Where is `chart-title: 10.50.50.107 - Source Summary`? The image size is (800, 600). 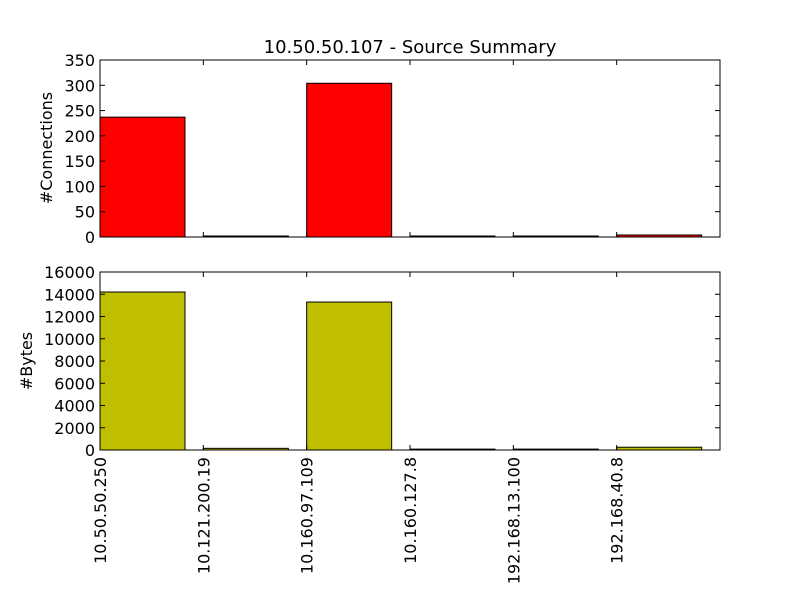
chart-title: 10.50.50.107 - Source Summary is located at coordinates (410, 47).